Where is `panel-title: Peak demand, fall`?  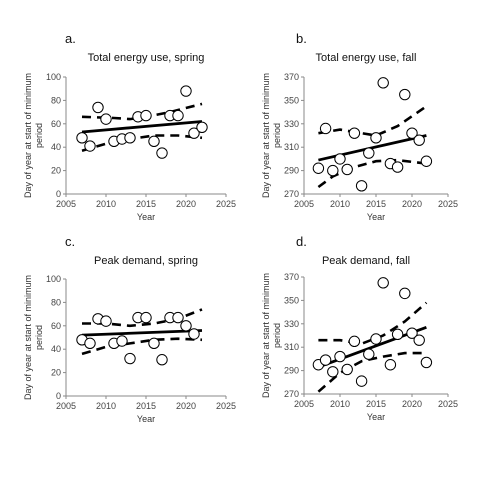
panel-title: Peak demand, fall is located at coordinates (366, 261).